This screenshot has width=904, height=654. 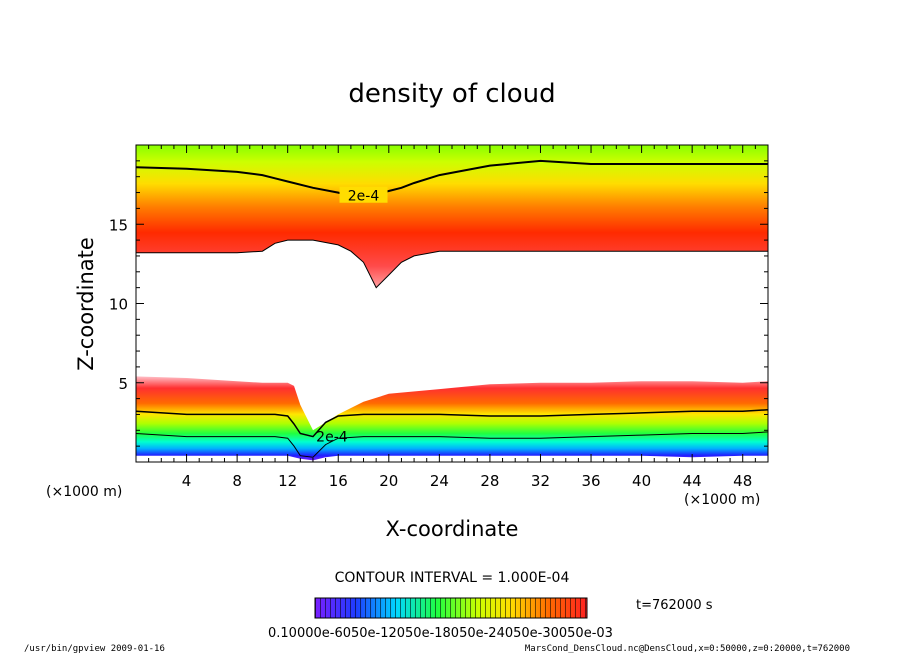 What do you see at coordinates (674, 605) in the screenshot?
I see `time-label: t=762000 s` at bounding box center [674, 605].